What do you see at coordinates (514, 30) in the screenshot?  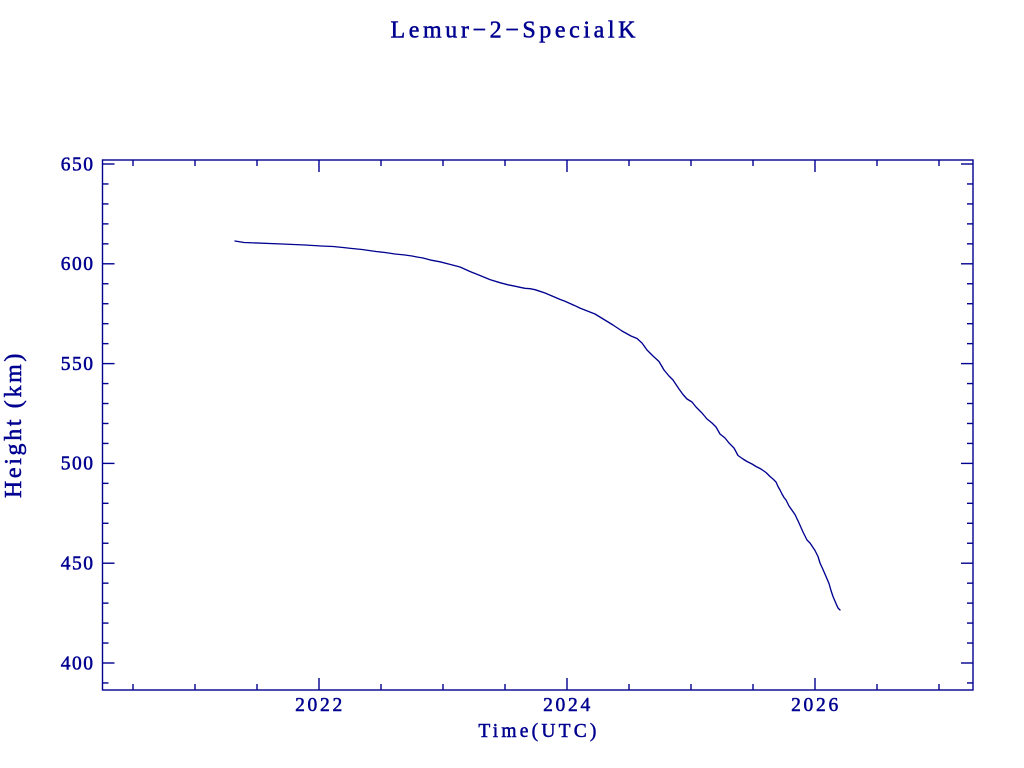 I see `svg-text: Lemur−2−SpecialK` at bounding box center [514, 30].